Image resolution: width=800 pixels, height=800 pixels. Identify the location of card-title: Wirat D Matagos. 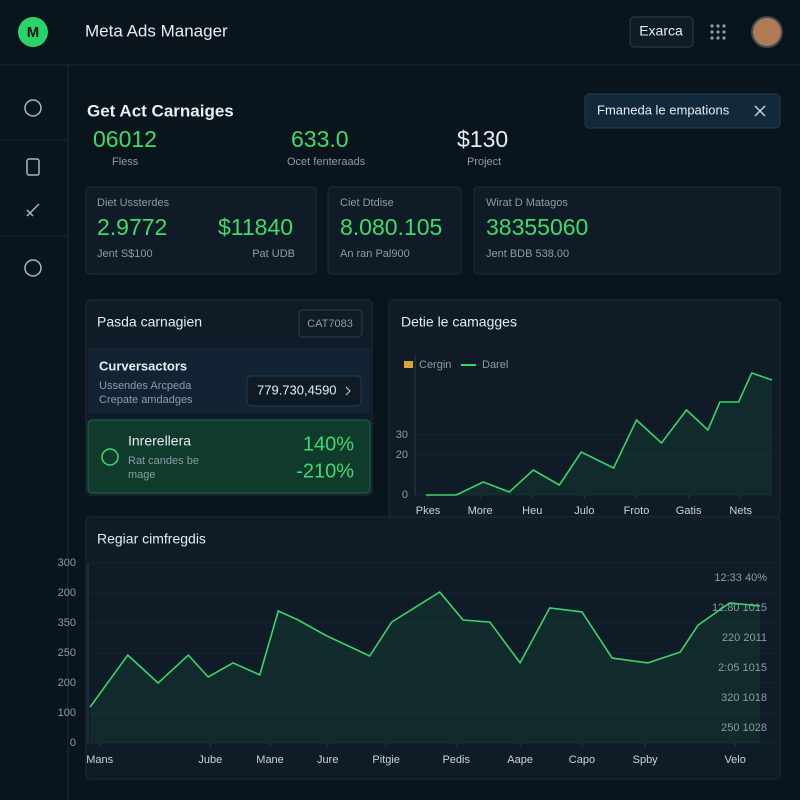
(527, 203).